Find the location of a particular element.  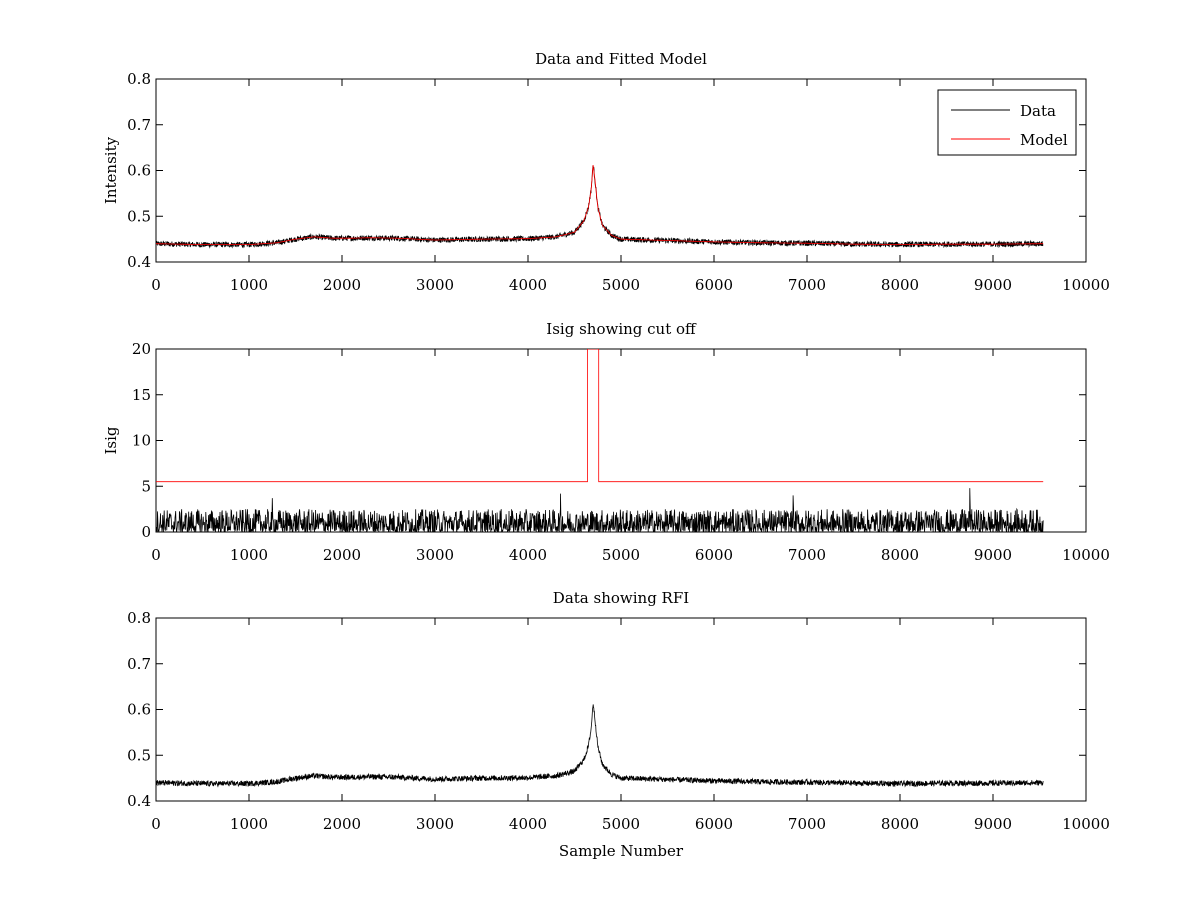

chart-title: Isig showing cut off is located at coordinates (621, 329).